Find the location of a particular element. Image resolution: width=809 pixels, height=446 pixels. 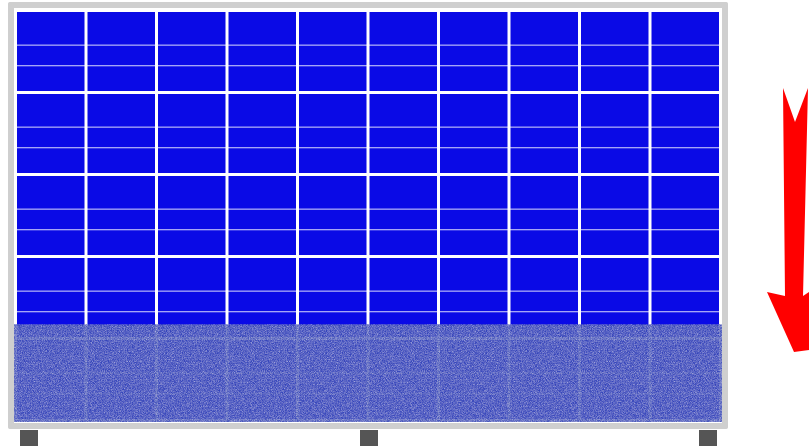

panel-feet is located at coordinates (368, 438).